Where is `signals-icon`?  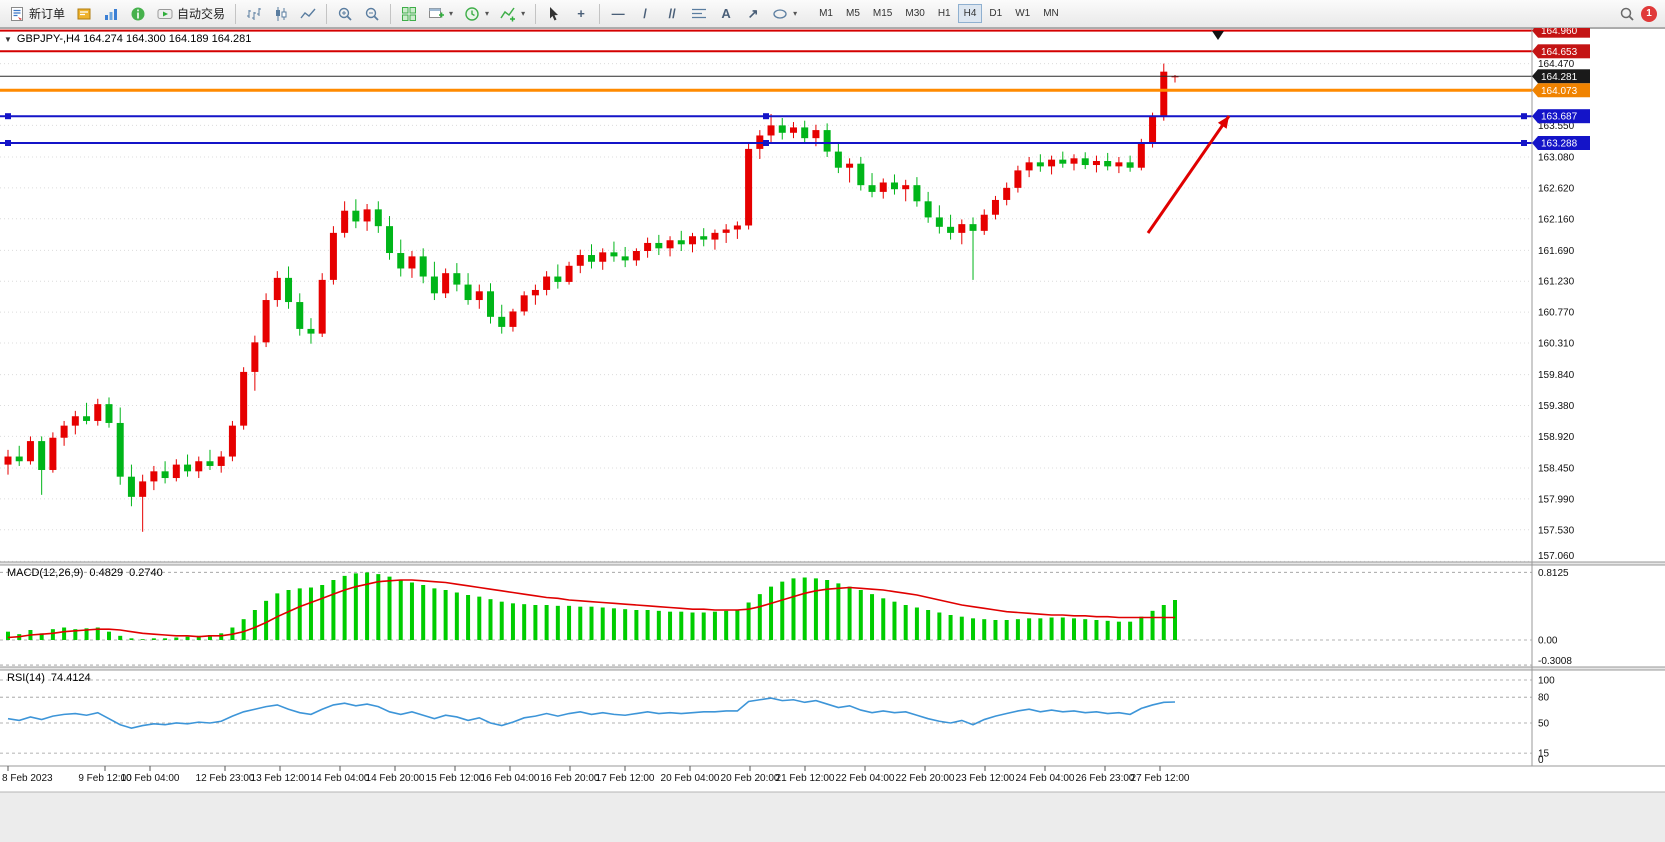
signals-icon is located at coordinates (111, 14).